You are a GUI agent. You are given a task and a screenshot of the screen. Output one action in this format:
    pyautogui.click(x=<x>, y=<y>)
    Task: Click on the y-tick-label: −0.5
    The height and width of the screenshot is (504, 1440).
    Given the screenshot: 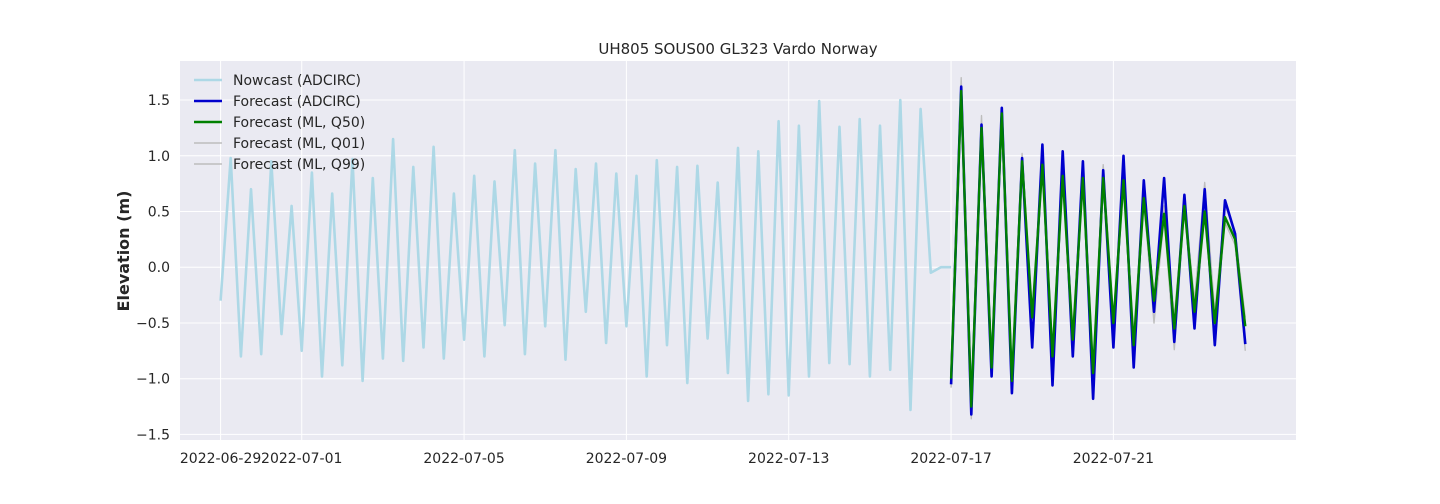 What is the action you would take?
    pyautogui.click(x=153, y=324)
    